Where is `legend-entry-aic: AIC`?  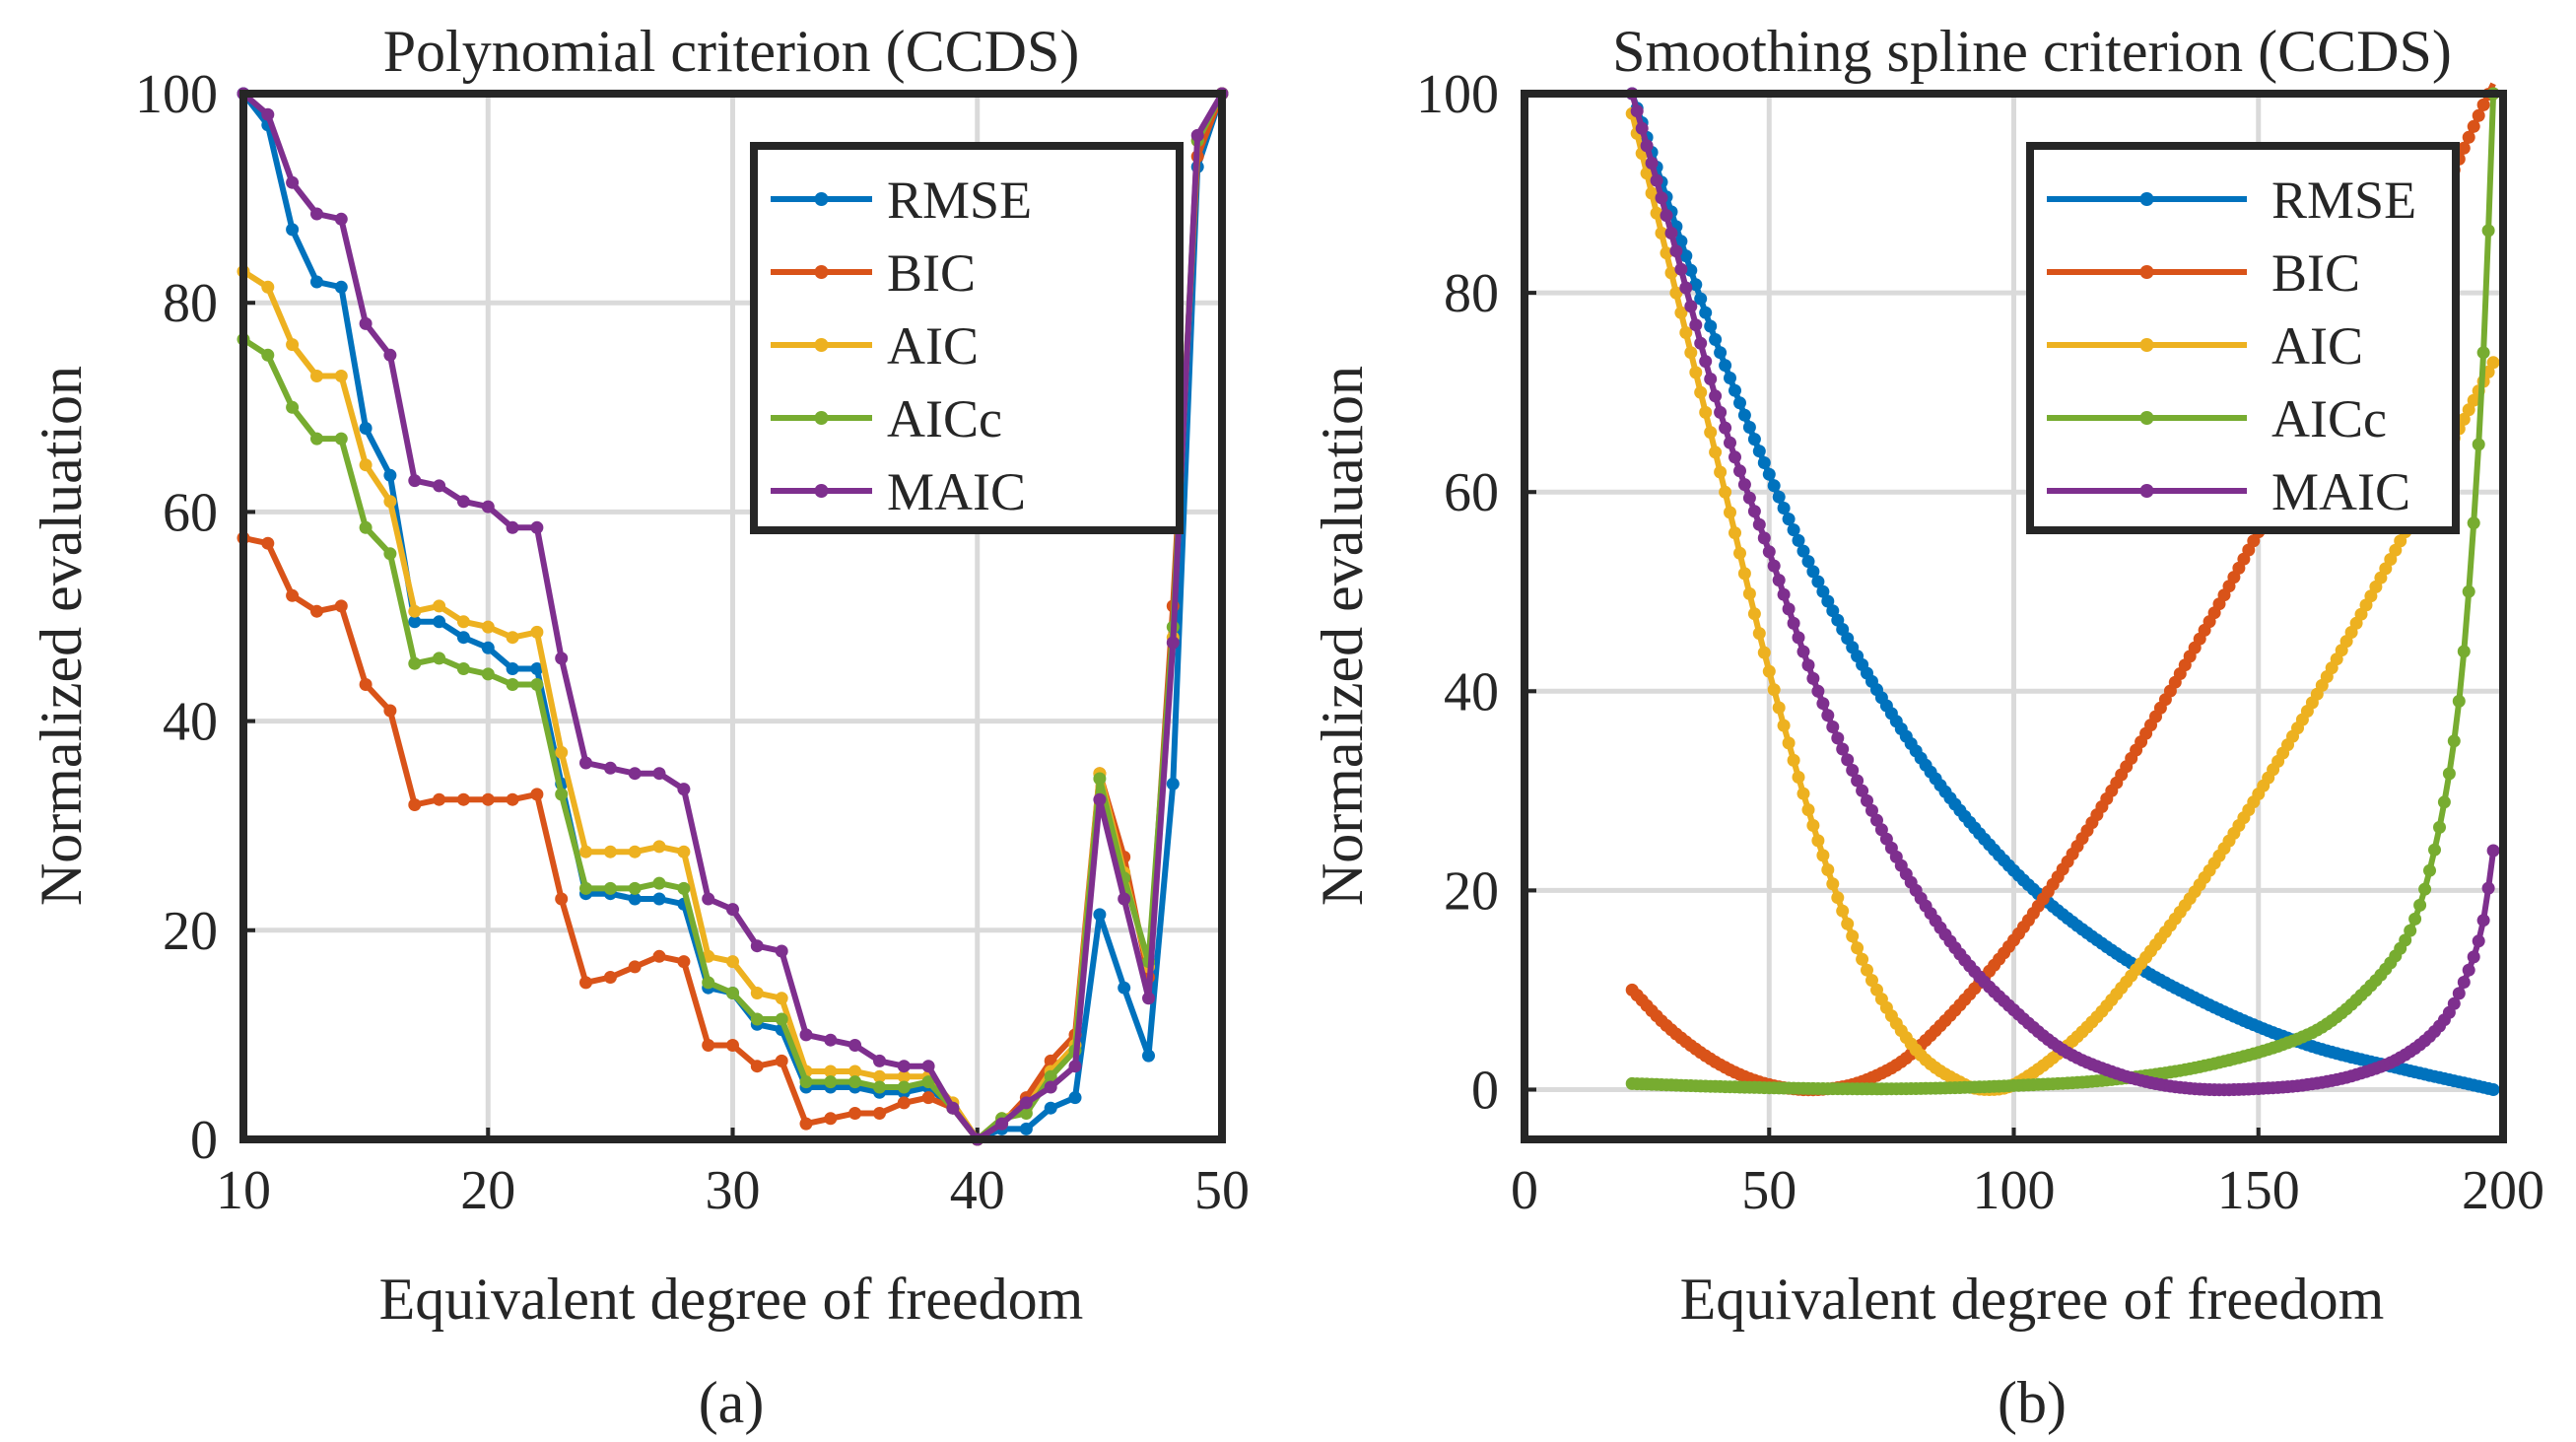
legend-entry-aic: AIC is located at coordinates (875, 346).